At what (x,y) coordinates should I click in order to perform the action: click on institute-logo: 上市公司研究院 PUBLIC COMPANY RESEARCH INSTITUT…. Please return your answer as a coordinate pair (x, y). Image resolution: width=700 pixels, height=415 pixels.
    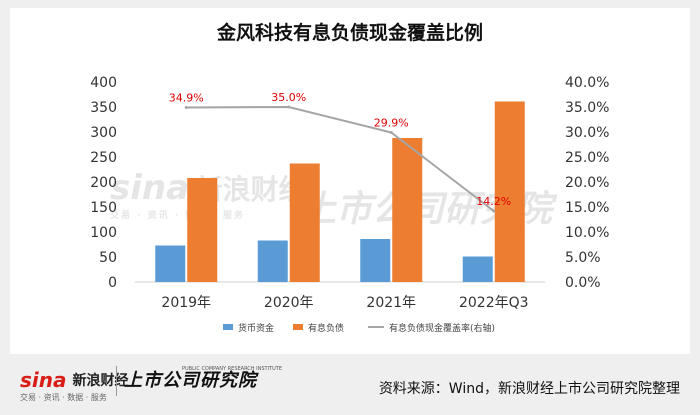
    Looking at the image, I should click on (203, 379).